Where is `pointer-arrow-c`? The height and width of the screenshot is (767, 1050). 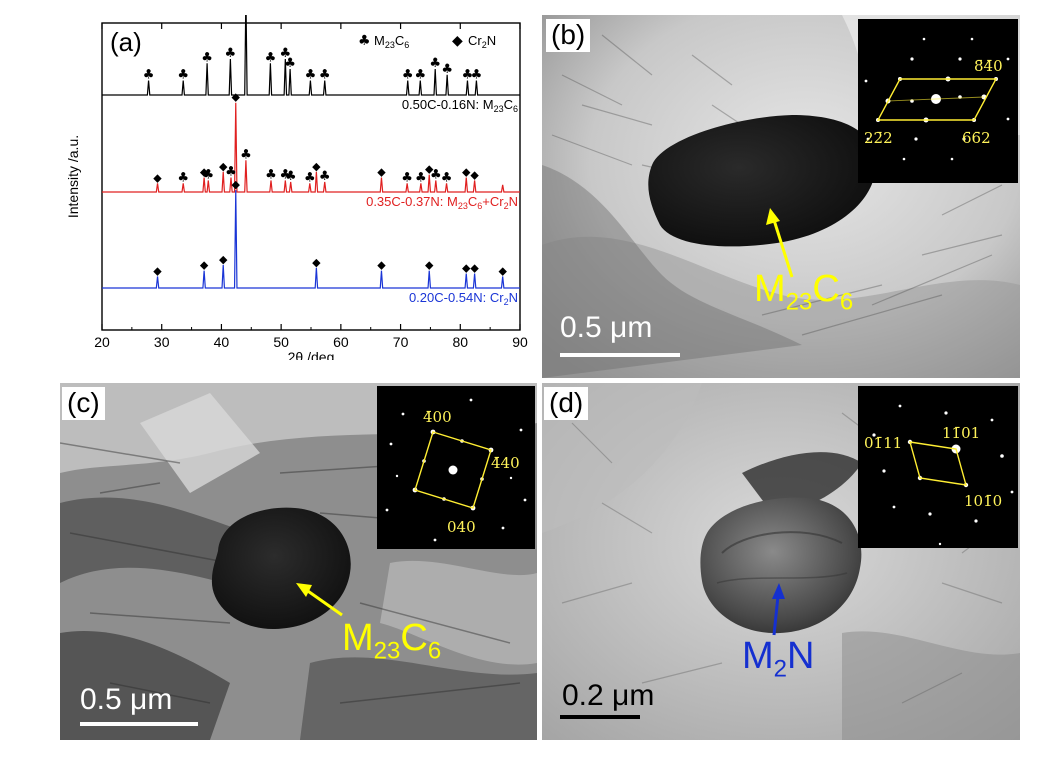 pointer-arrow-c is located at coordinates (319, 600).